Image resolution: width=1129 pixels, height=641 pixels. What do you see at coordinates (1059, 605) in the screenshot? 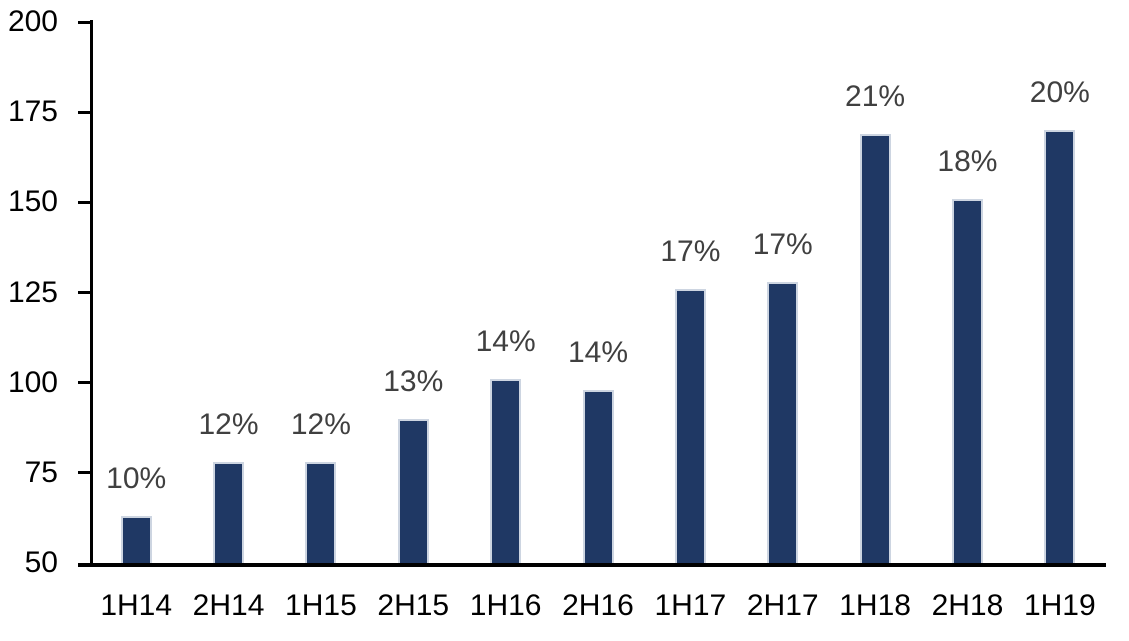
I see `x-axis-tick-label: 1H19` at bounding box center [1059, 605].